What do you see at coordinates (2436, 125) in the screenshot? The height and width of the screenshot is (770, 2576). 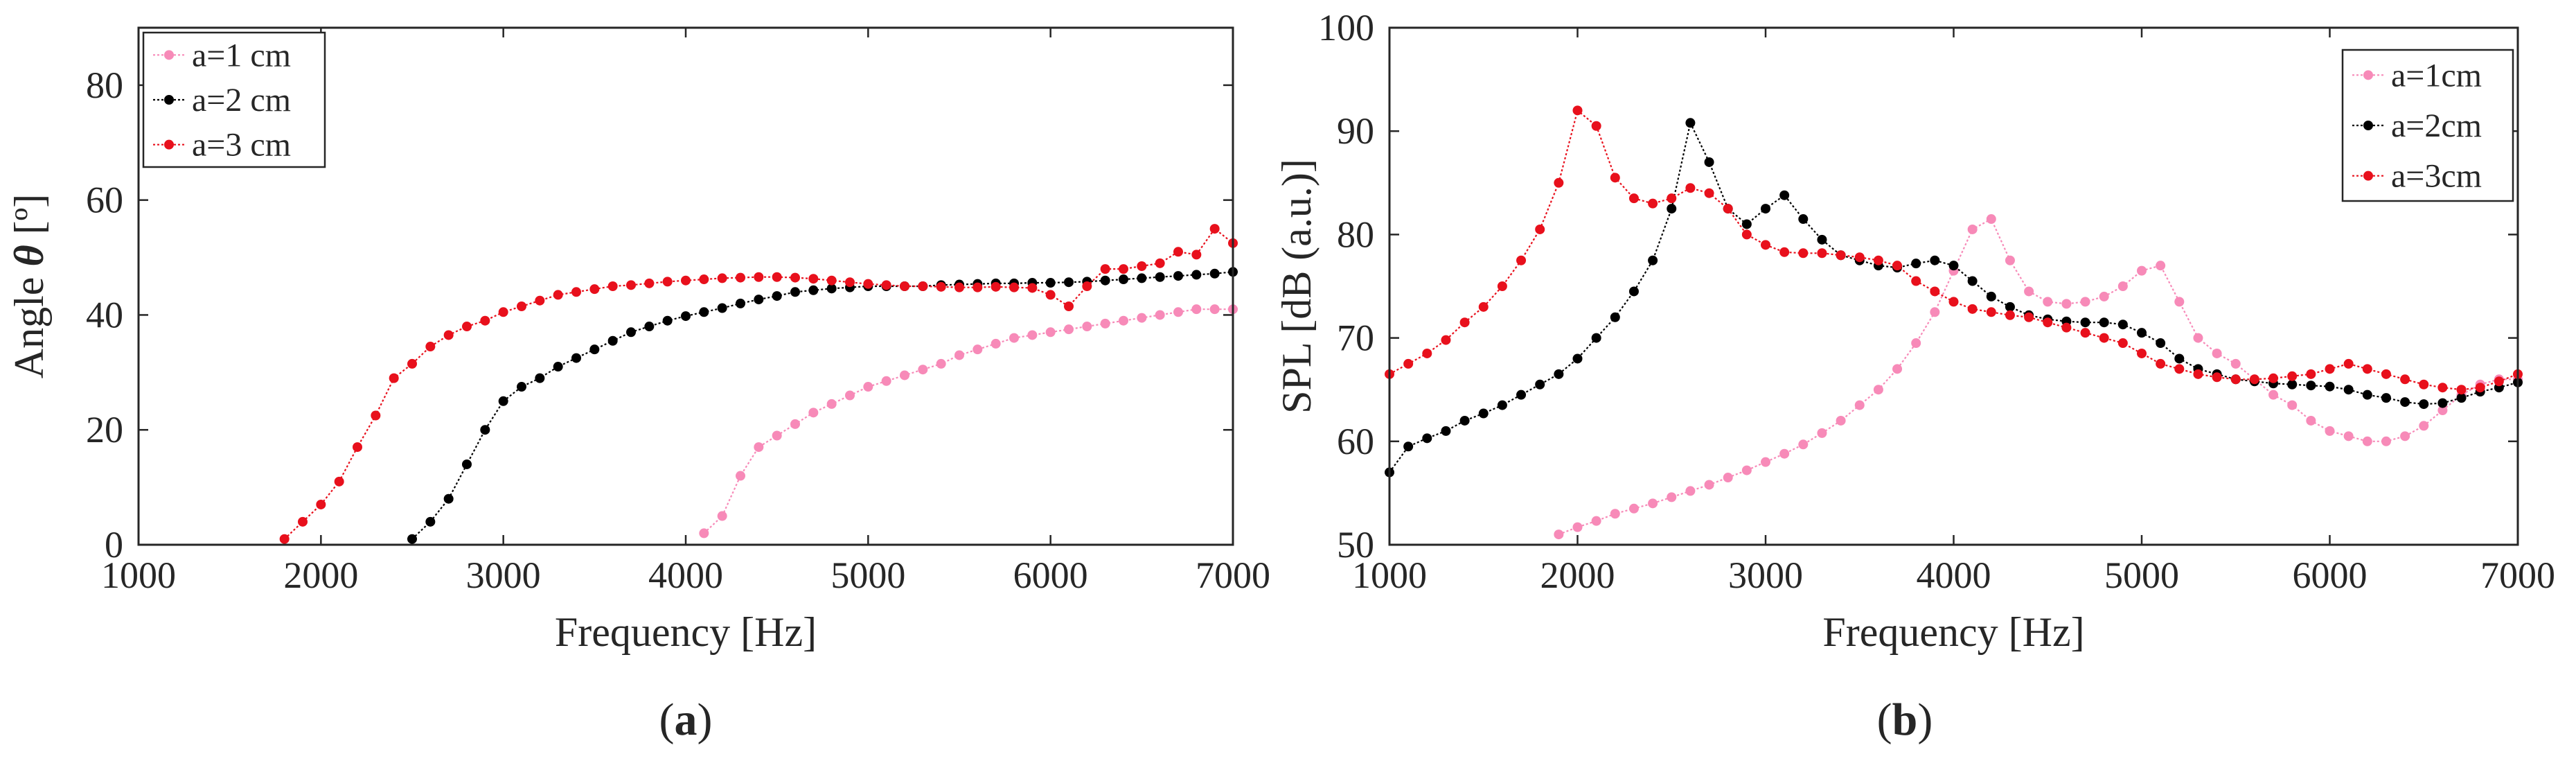 I see `legend-label: a=2cm` at bounding box center [2436, 125].